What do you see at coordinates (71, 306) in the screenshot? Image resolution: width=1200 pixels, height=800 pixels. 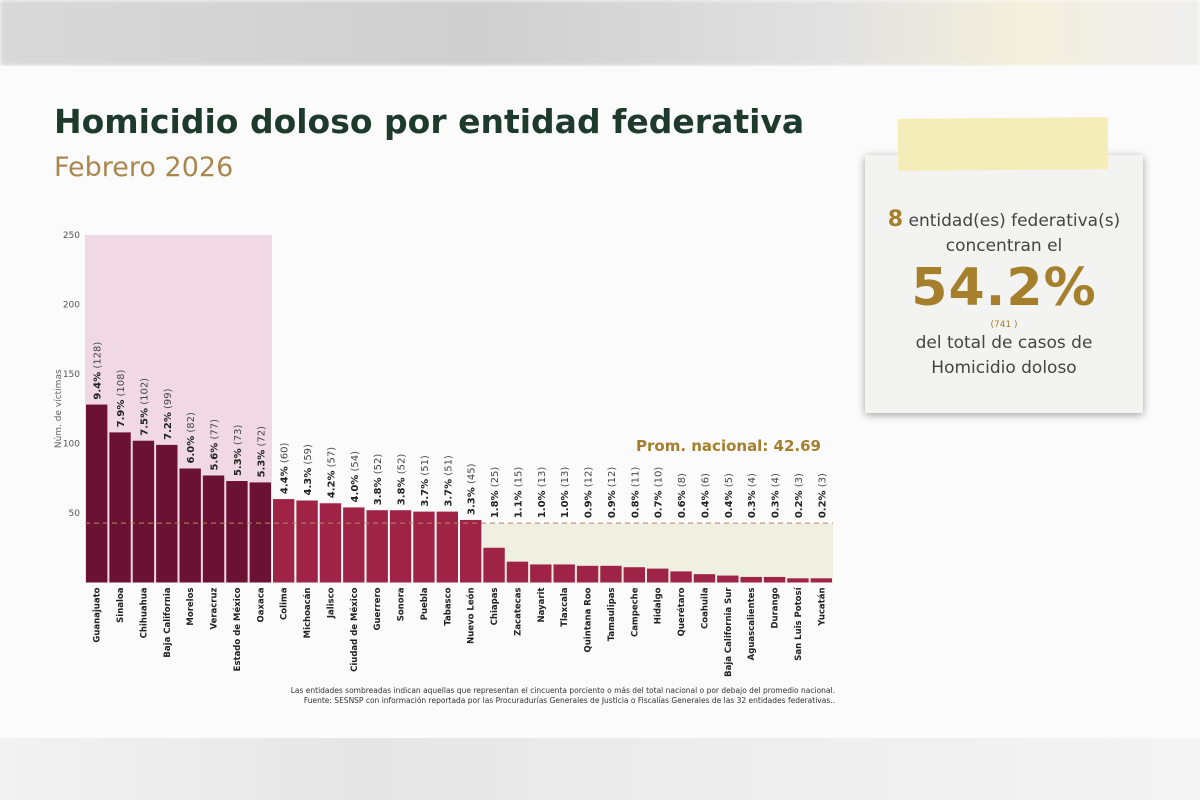 I see `y-tick-label: 200` at bounding box center [71, 306].